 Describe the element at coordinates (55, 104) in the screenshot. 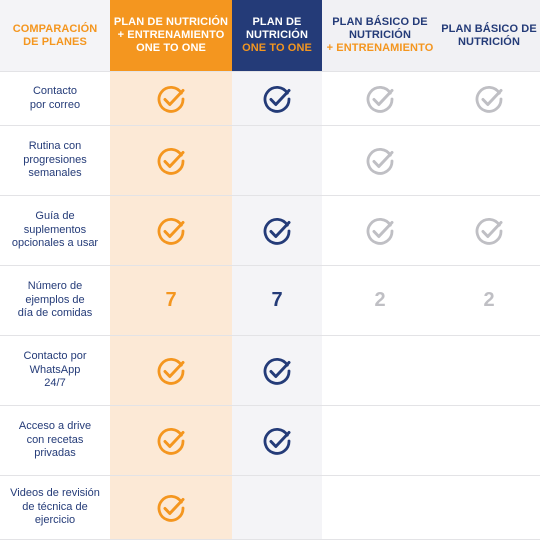

I see `feature-label-line: por correo` at that location.